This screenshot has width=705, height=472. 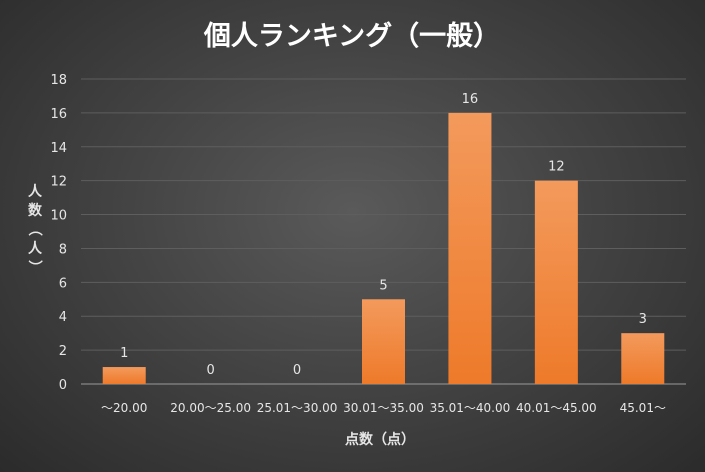 I want to click on y-tick-label: 4, so click(x=63, y=317).